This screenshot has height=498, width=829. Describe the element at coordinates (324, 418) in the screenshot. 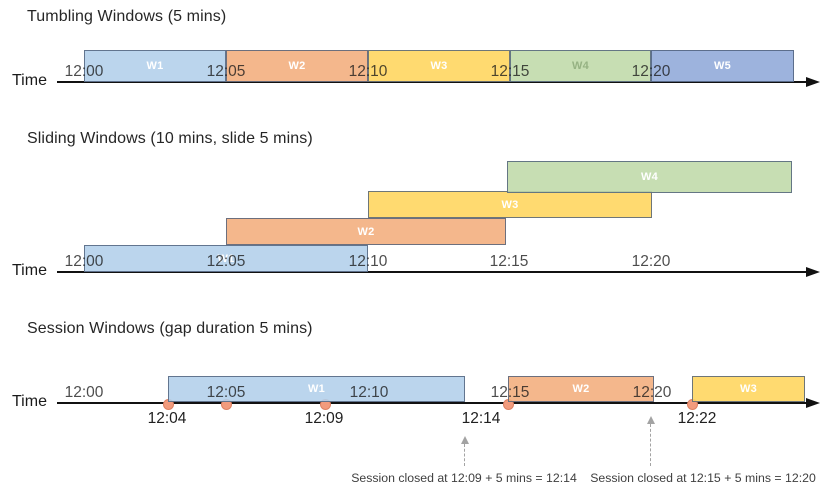

I see `event-time-label: 12:09` at that location.